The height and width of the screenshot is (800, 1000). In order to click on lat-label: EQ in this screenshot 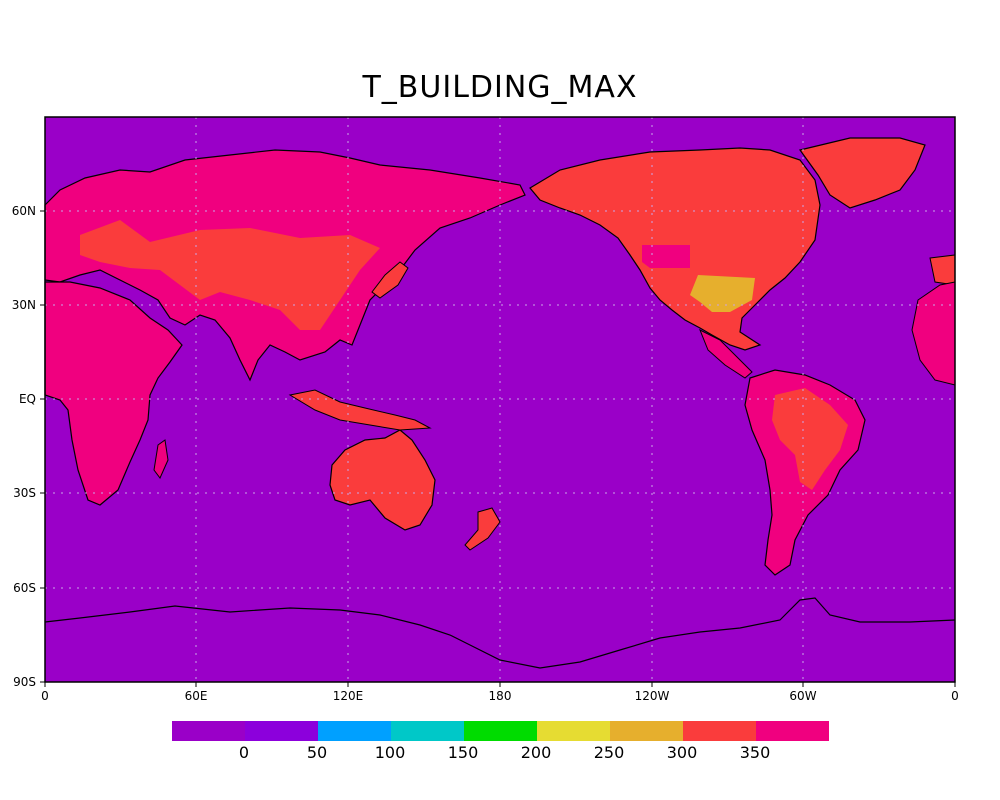, I will do `click(27, 399)`.